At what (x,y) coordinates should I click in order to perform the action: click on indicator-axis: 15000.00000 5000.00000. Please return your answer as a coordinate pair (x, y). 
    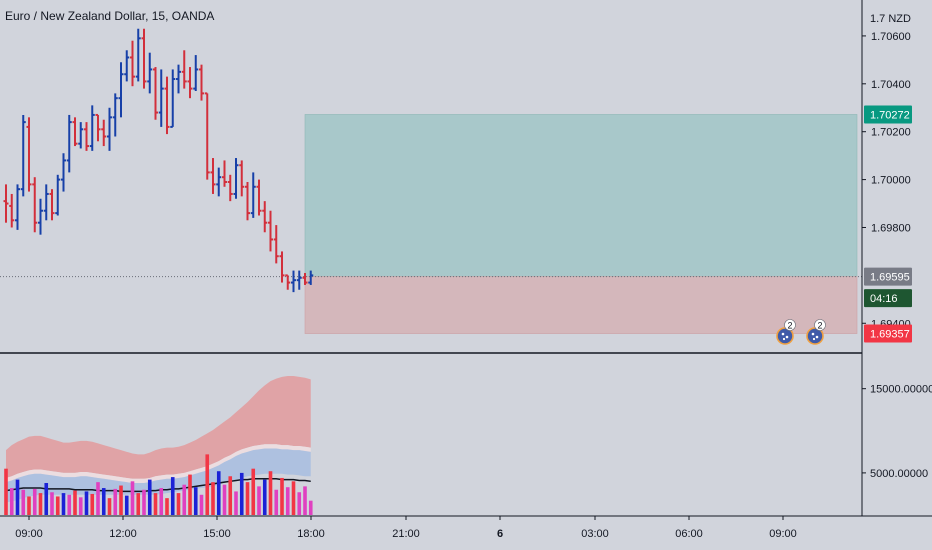
    Looking at the image, I should click on (897, 432).